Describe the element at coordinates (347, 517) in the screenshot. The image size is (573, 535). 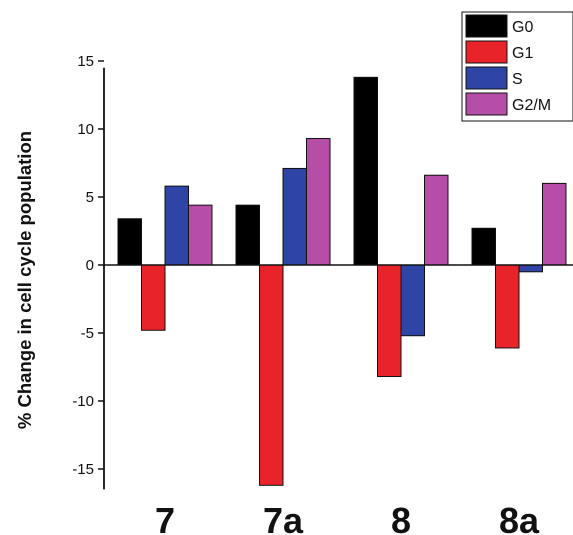
I see `category-labels: 7 7a 8 8a` at that location.